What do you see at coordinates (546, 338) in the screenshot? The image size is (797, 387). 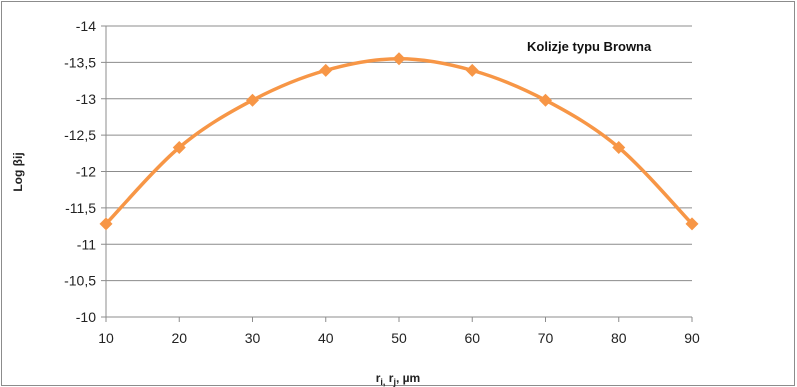 I see `x-tick-label: 70` at bounding box center [546, 338].